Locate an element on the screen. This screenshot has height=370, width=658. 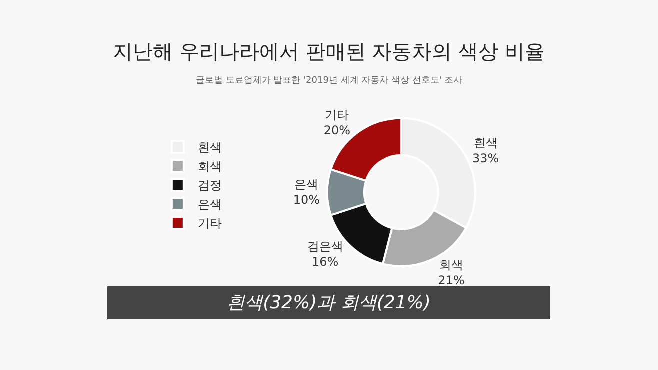
chart-title: 지난해 우리나라에서 판매된 자동차의 색상 비율 is located at coordinates (329, 51).